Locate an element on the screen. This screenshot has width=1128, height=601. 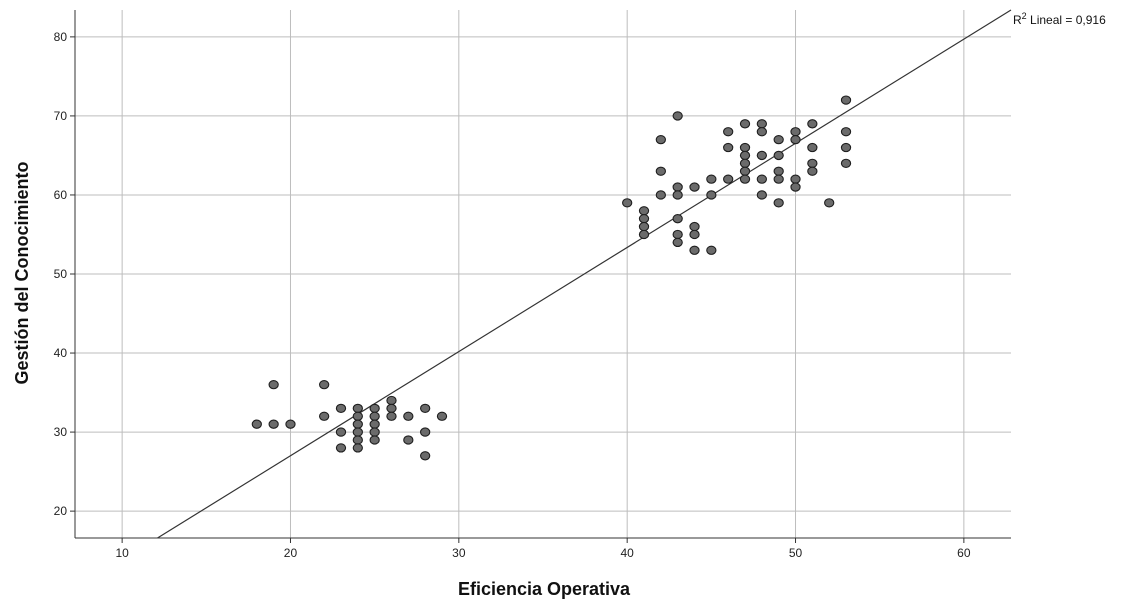
x-tick-label: 60 is located at coordinates (964, 553).